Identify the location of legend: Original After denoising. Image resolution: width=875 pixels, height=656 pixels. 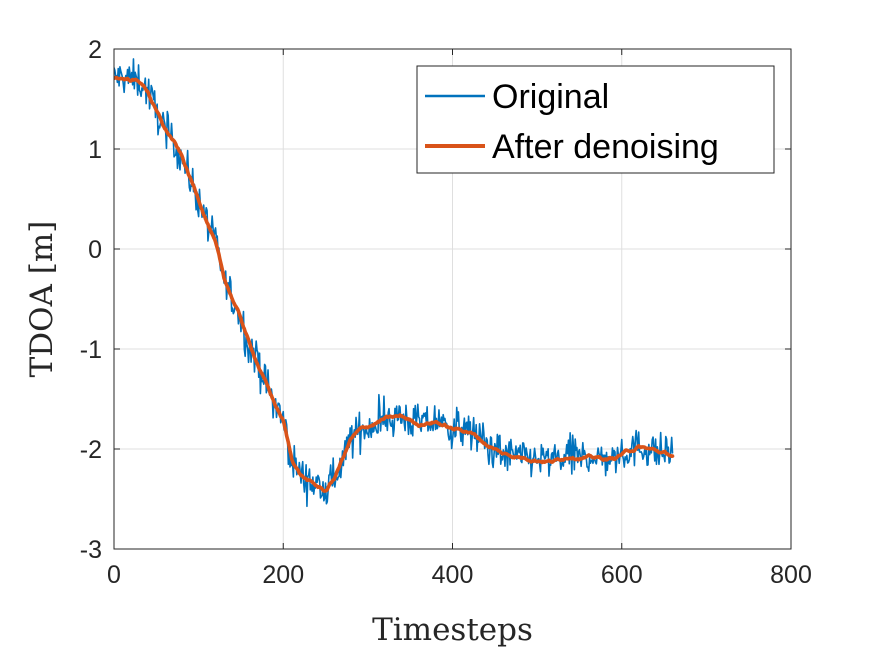
(595, 119).